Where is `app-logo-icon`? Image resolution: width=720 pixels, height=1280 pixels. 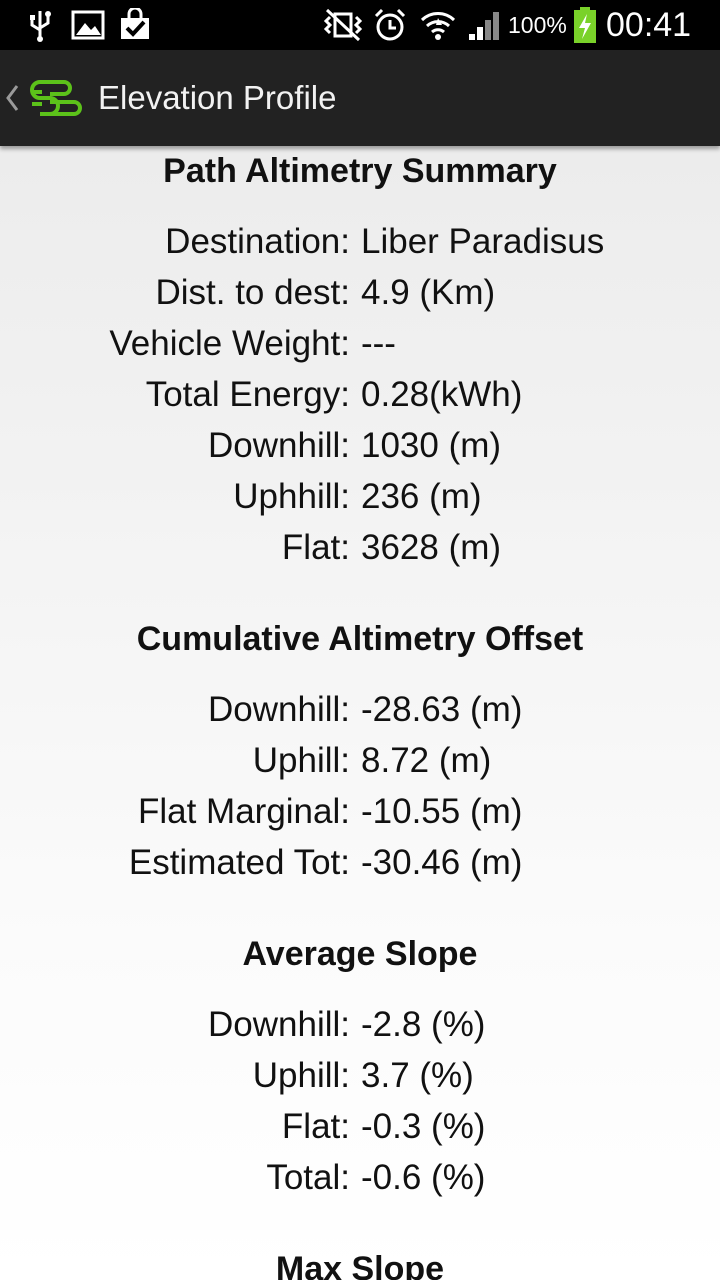 app-logo-icon is located at coordinates (57, 98).